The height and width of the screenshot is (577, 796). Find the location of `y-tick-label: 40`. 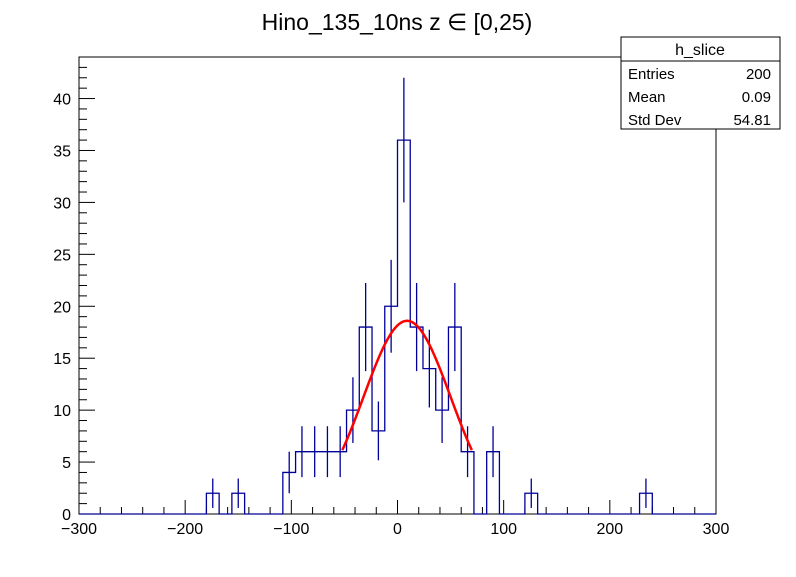

y-tick-label: 40 is located at coordinates (62, 100).